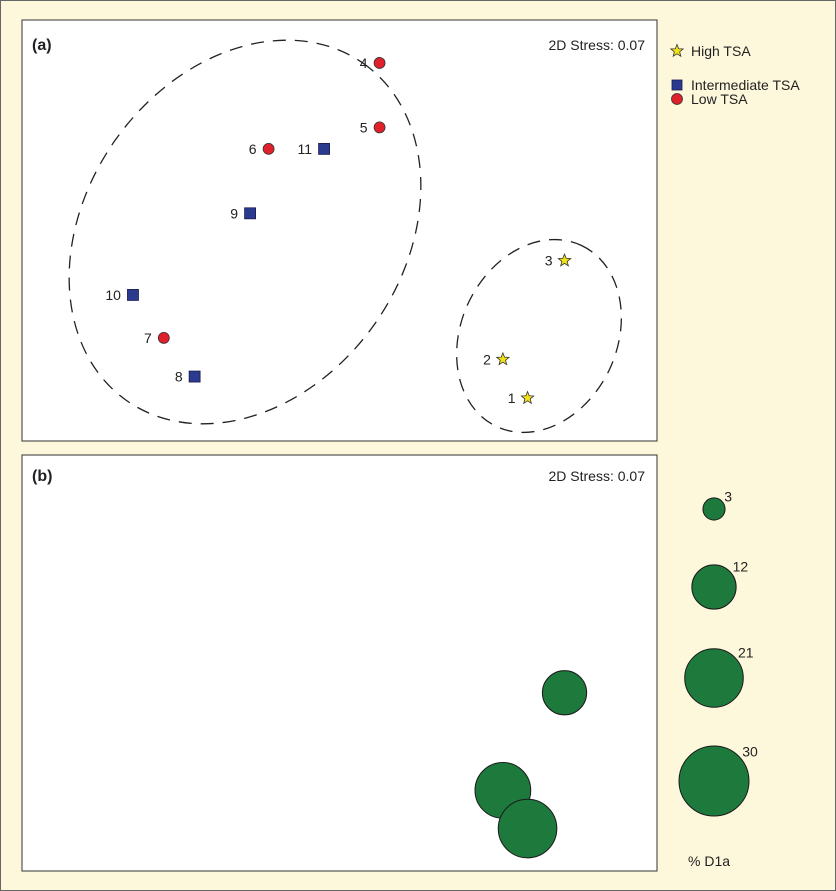 Image resolution: width=836 pixels, height=891 pixels. What do you see at coordinates (539, 336) in the screenshot?
I see `cluster-b-outline` at bounding box center [539, 336].